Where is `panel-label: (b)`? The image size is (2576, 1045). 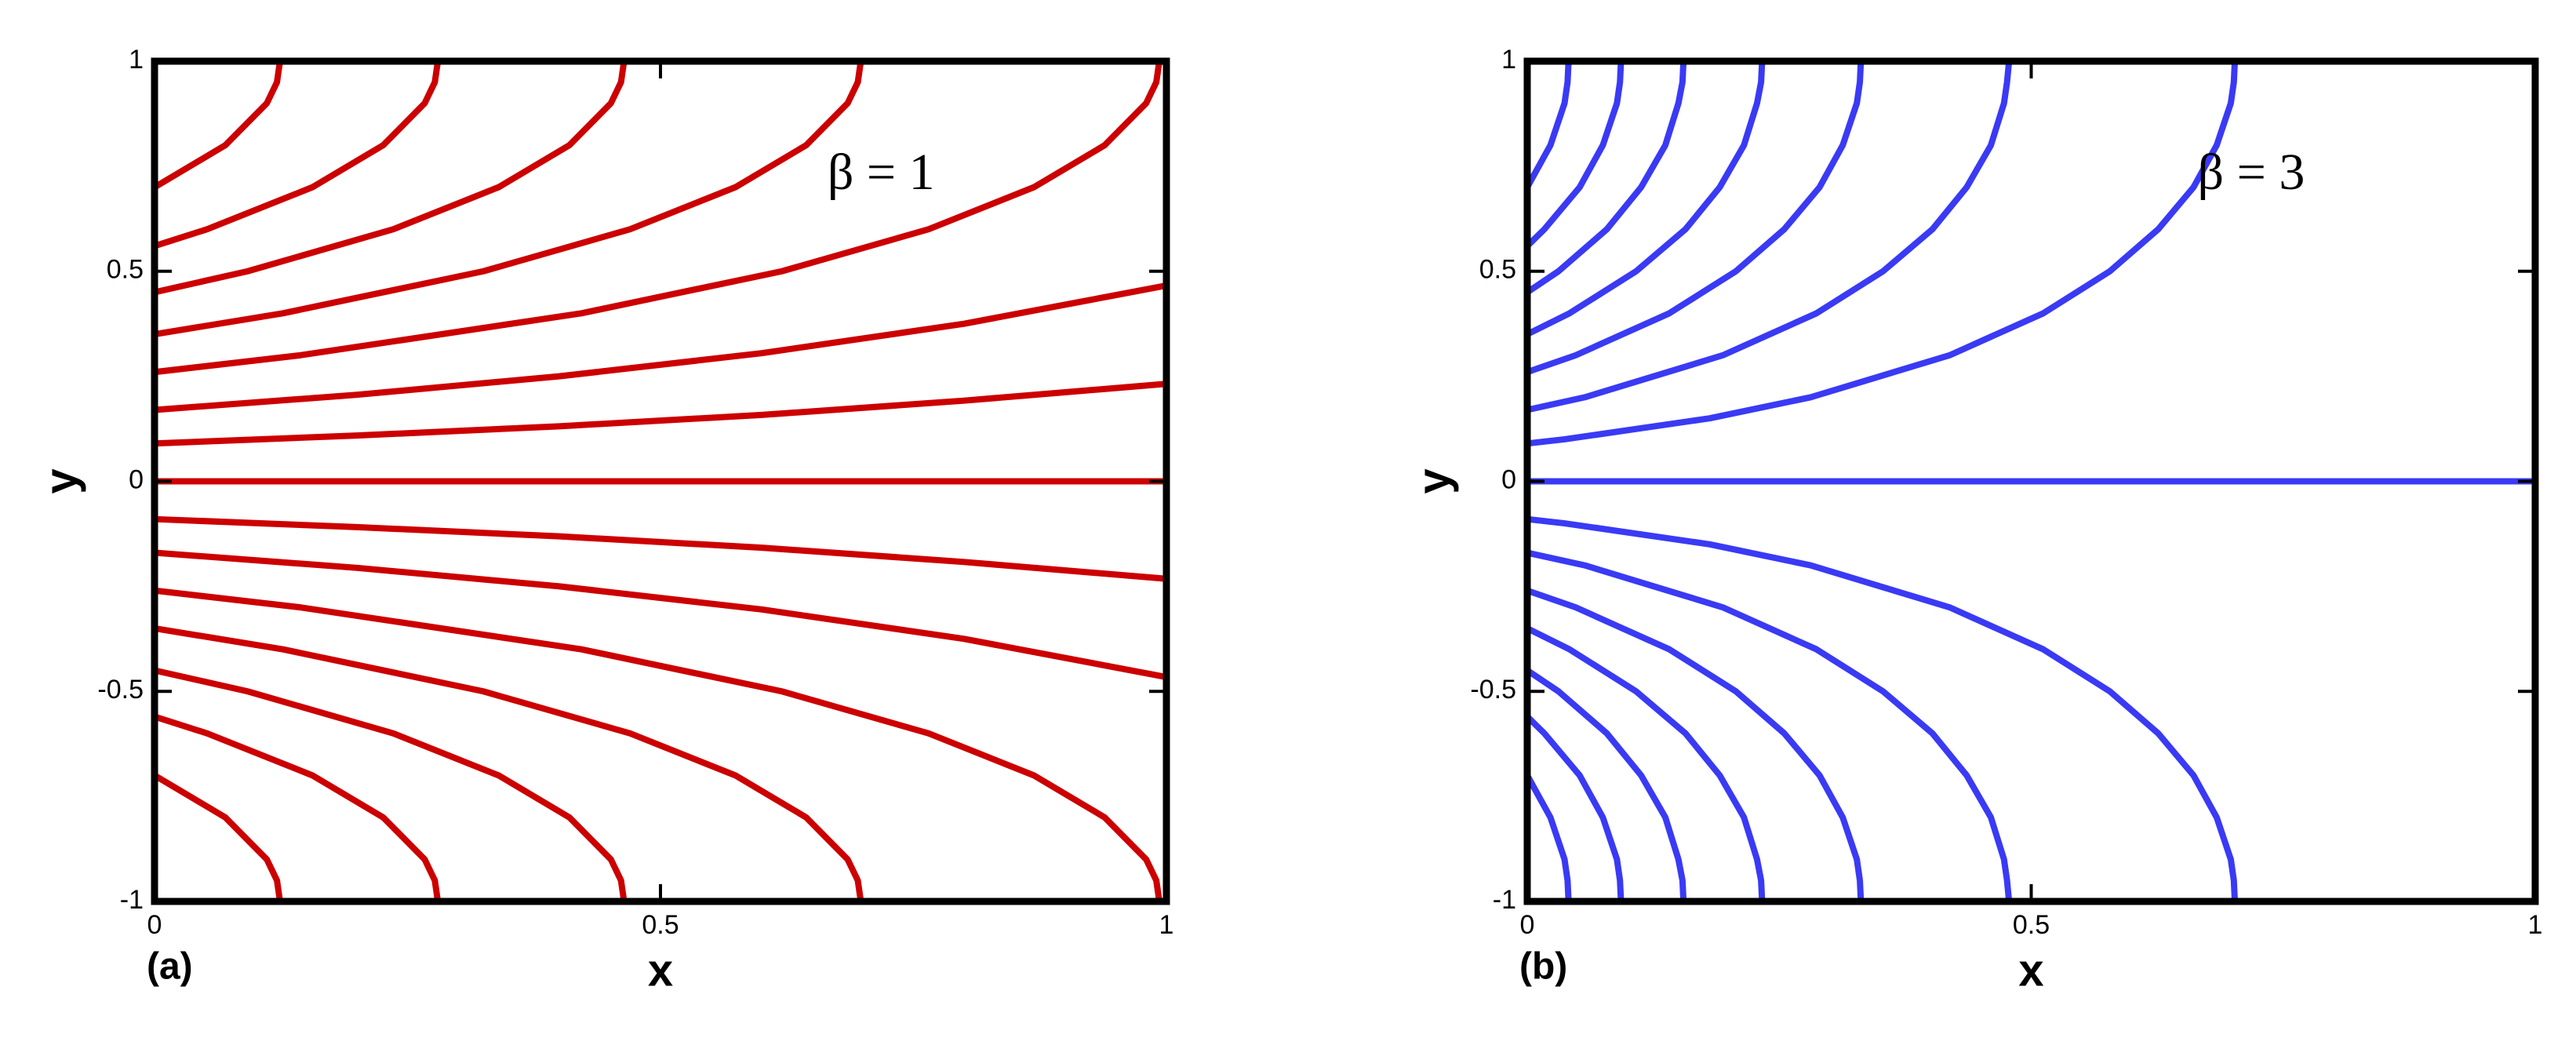
panel-label: (b) is located at coordinates (1543, 967).